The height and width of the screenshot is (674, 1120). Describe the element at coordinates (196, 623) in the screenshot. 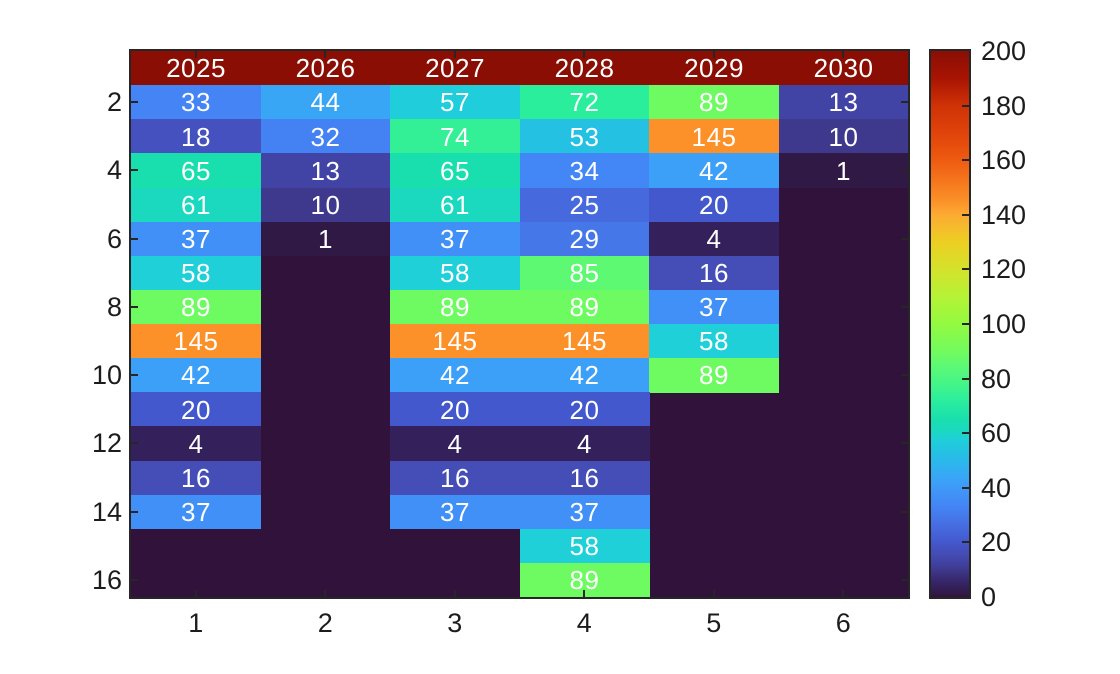

I see `x-tick-label: 1` at that location.